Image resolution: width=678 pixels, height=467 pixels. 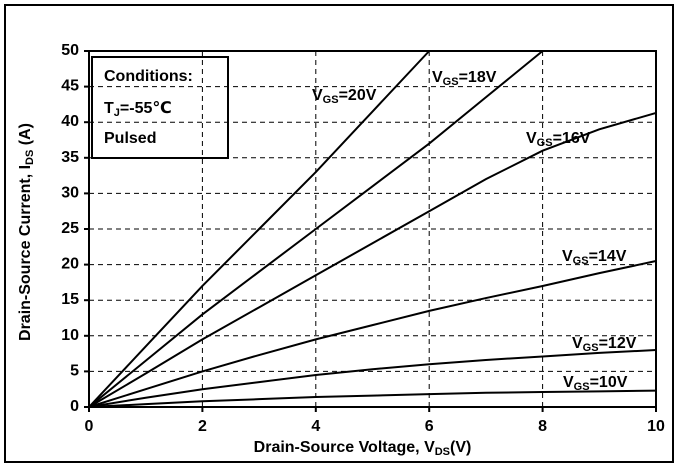 I want to click on y-axis-label: Drain-Source Current, IDS (A), so click(x=26, y=232).